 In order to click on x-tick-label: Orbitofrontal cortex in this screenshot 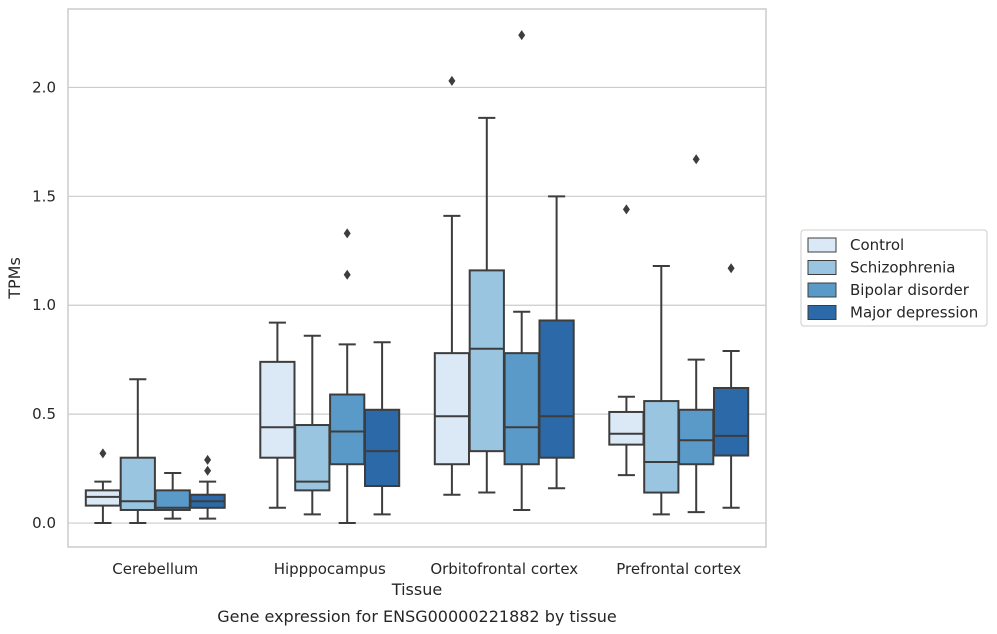, I will do `click(504, 569)`.